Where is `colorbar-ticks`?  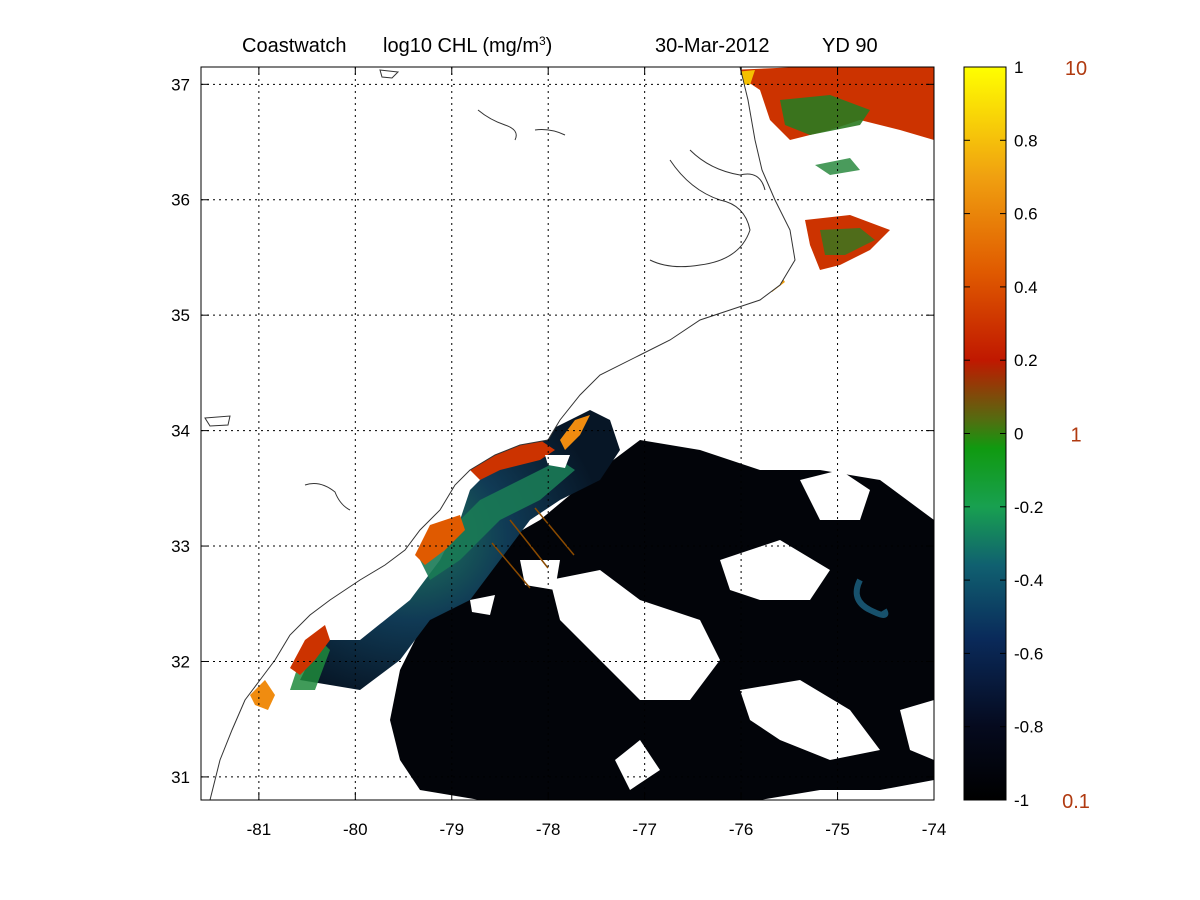
colorbar-ticks is located at coordinates (985, 433).